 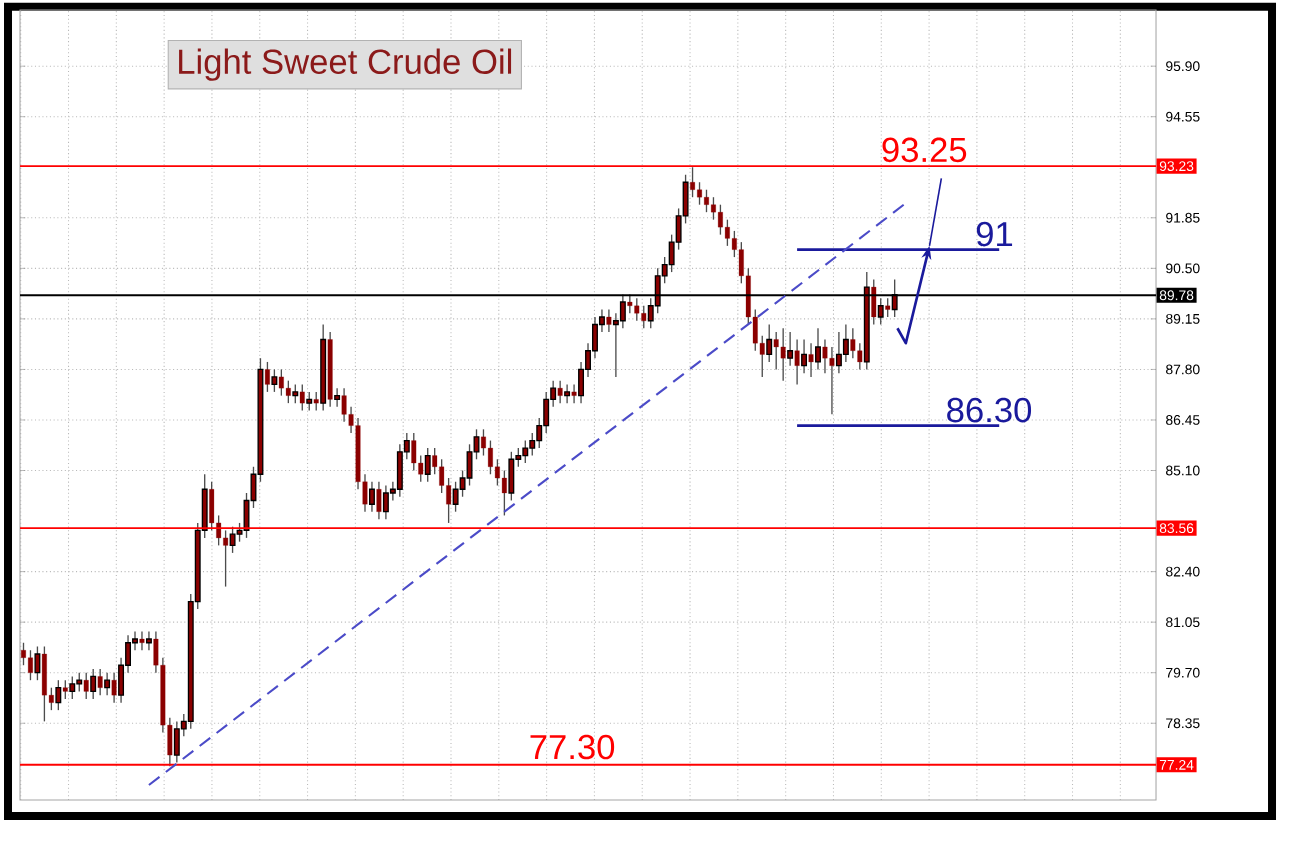 What do you see at coordinates (989, 410) in the screenshot?
I see `annotation: 86.30` at bounding box center [989, 410].